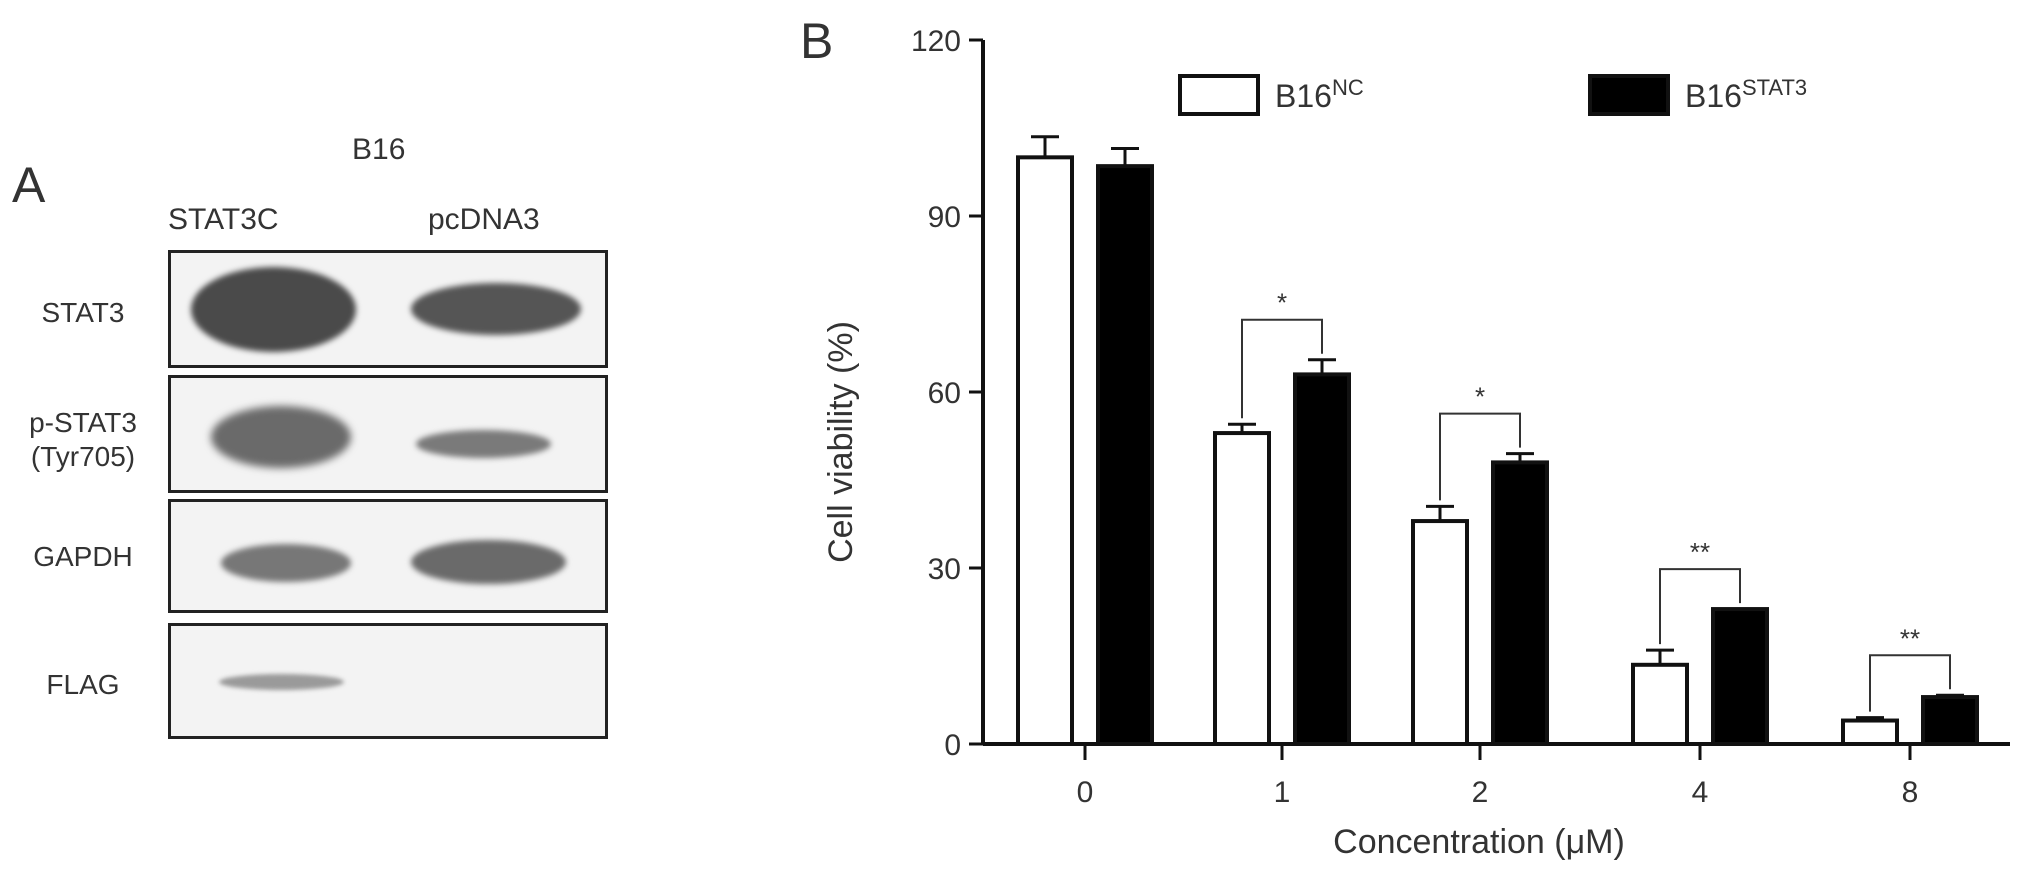 The height and width of the screenshot is (875, 2031). Describe the element at coordinates (273, 309) in the screenshot. I see `band-stat3-stat3c` at that location.